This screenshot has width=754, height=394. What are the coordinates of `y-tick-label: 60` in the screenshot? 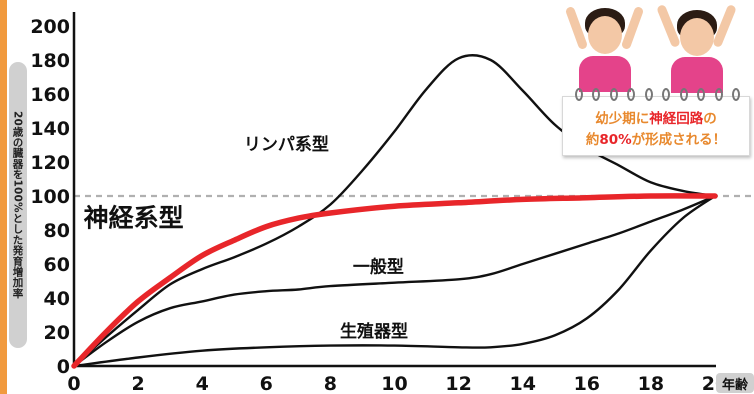 It's located at (57, 265).